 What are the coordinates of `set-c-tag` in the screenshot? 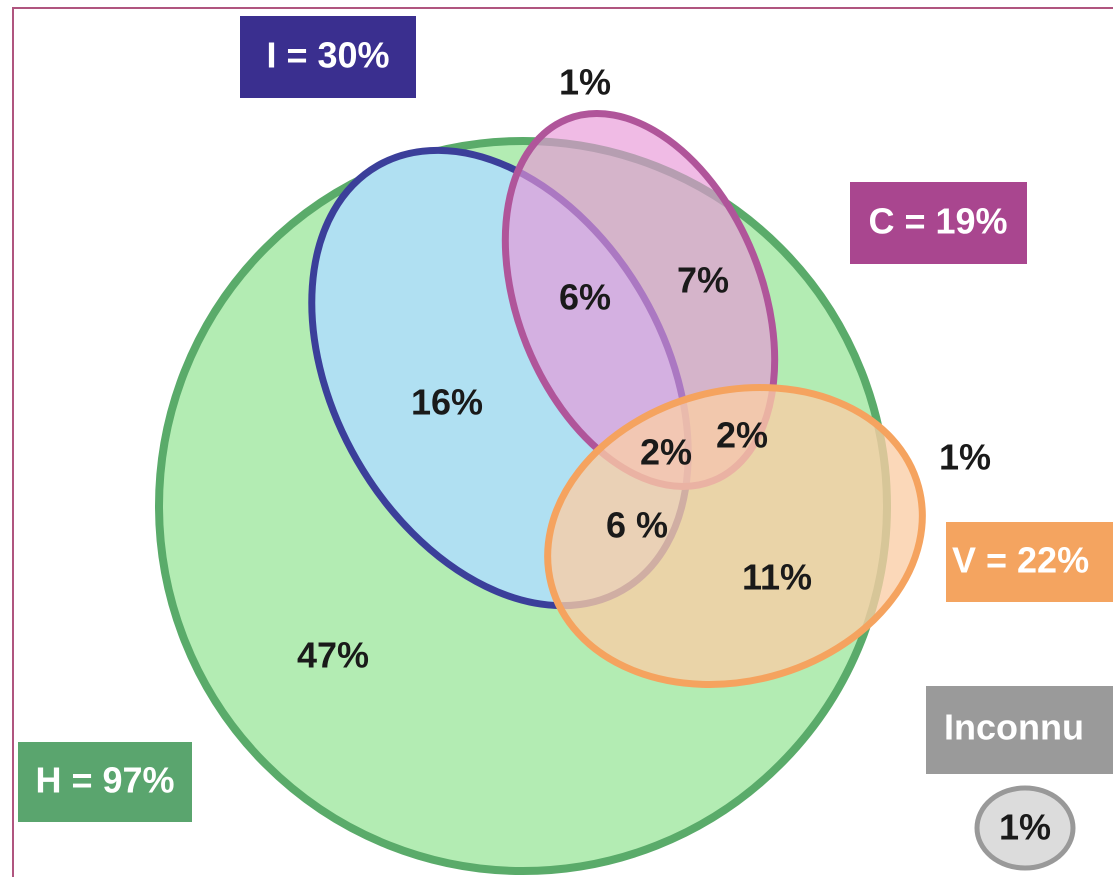 It's located at (938, 223).